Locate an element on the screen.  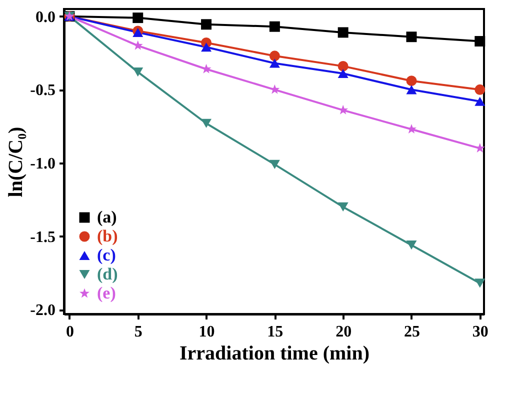
legend-label: (b) is located at coordinates (107, 236).